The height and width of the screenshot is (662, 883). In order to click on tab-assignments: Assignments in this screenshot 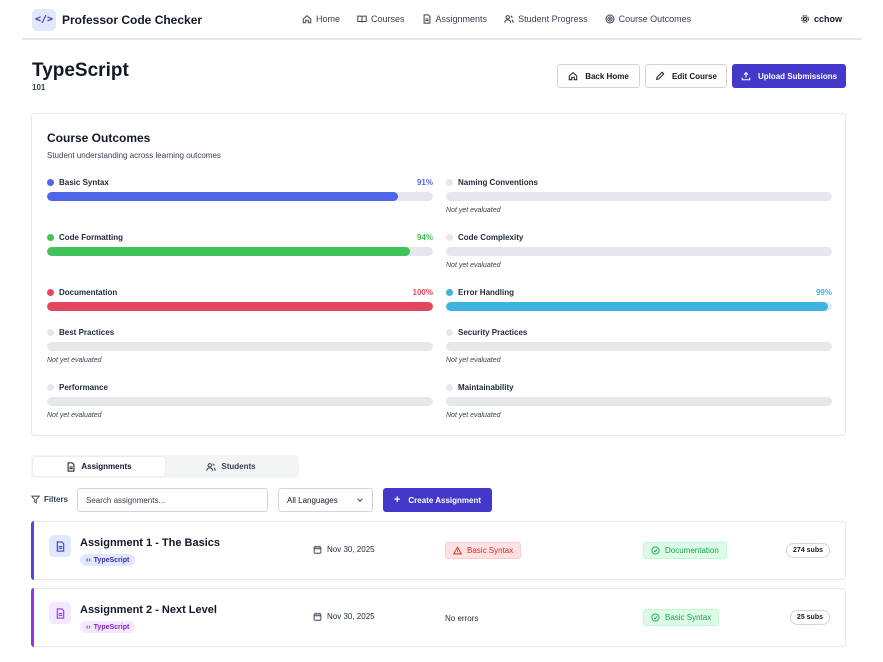, I will do `click(99, 466)`.